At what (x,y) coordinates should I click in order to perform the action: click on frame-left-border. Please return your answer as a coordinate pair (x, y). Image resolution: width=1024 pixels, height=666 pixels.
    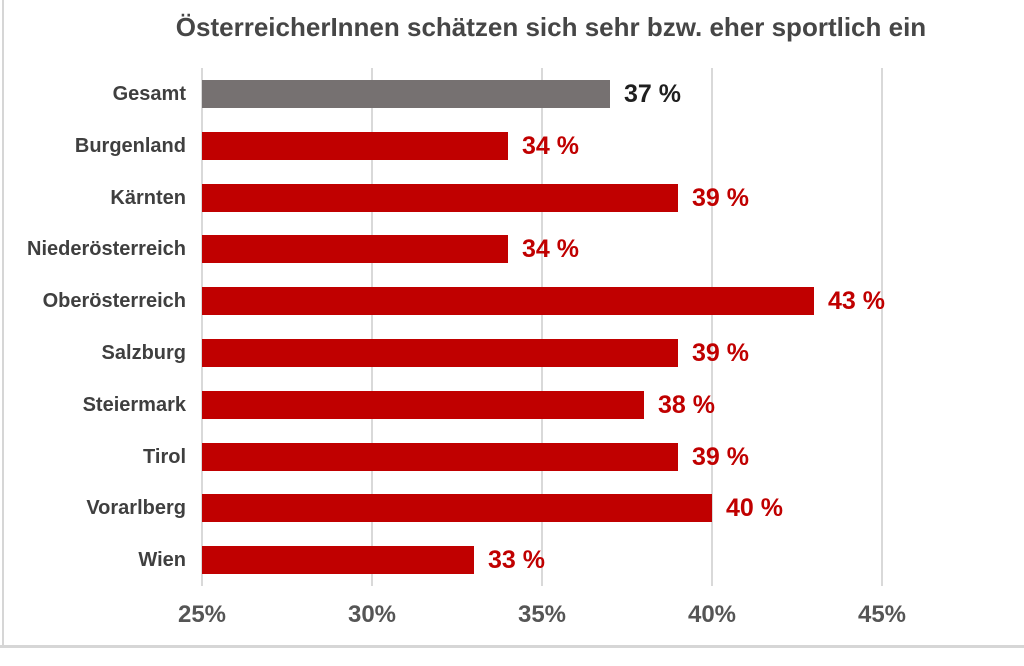
    Looking at the image, I should click on (3, 323).